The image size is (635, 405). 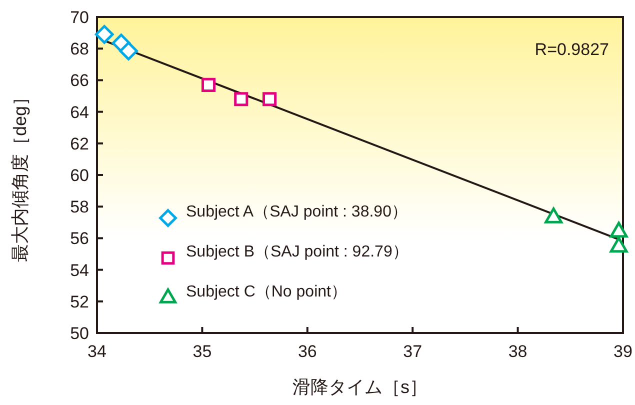 I want to click on y-tick-label: 58, so click(x=79, y=207).